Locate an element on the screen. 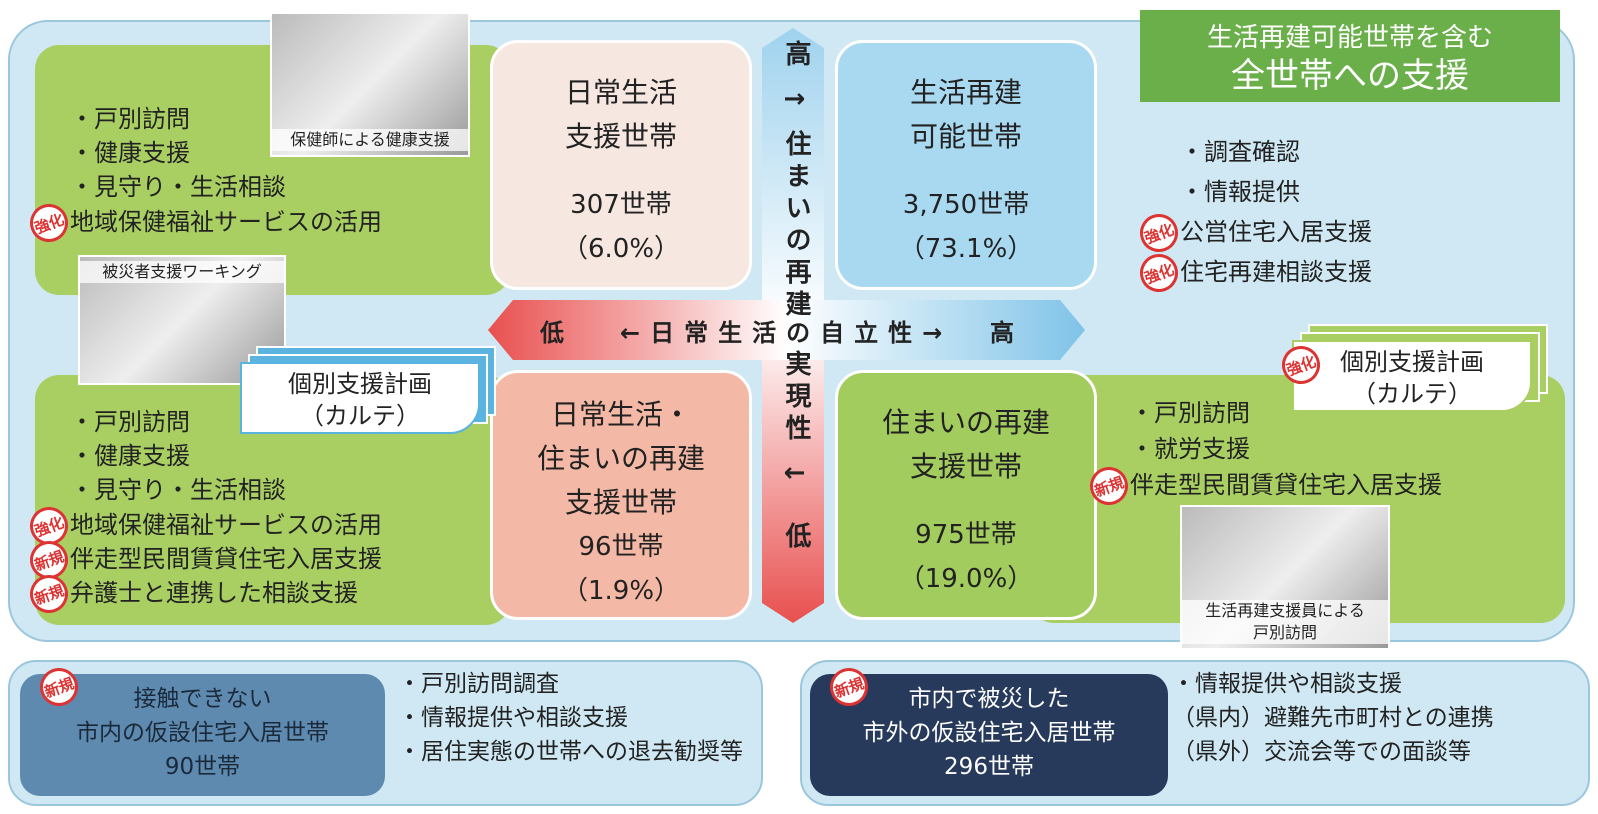  quadrant-title: 可能世帯 is located at coordinates (965, 136).